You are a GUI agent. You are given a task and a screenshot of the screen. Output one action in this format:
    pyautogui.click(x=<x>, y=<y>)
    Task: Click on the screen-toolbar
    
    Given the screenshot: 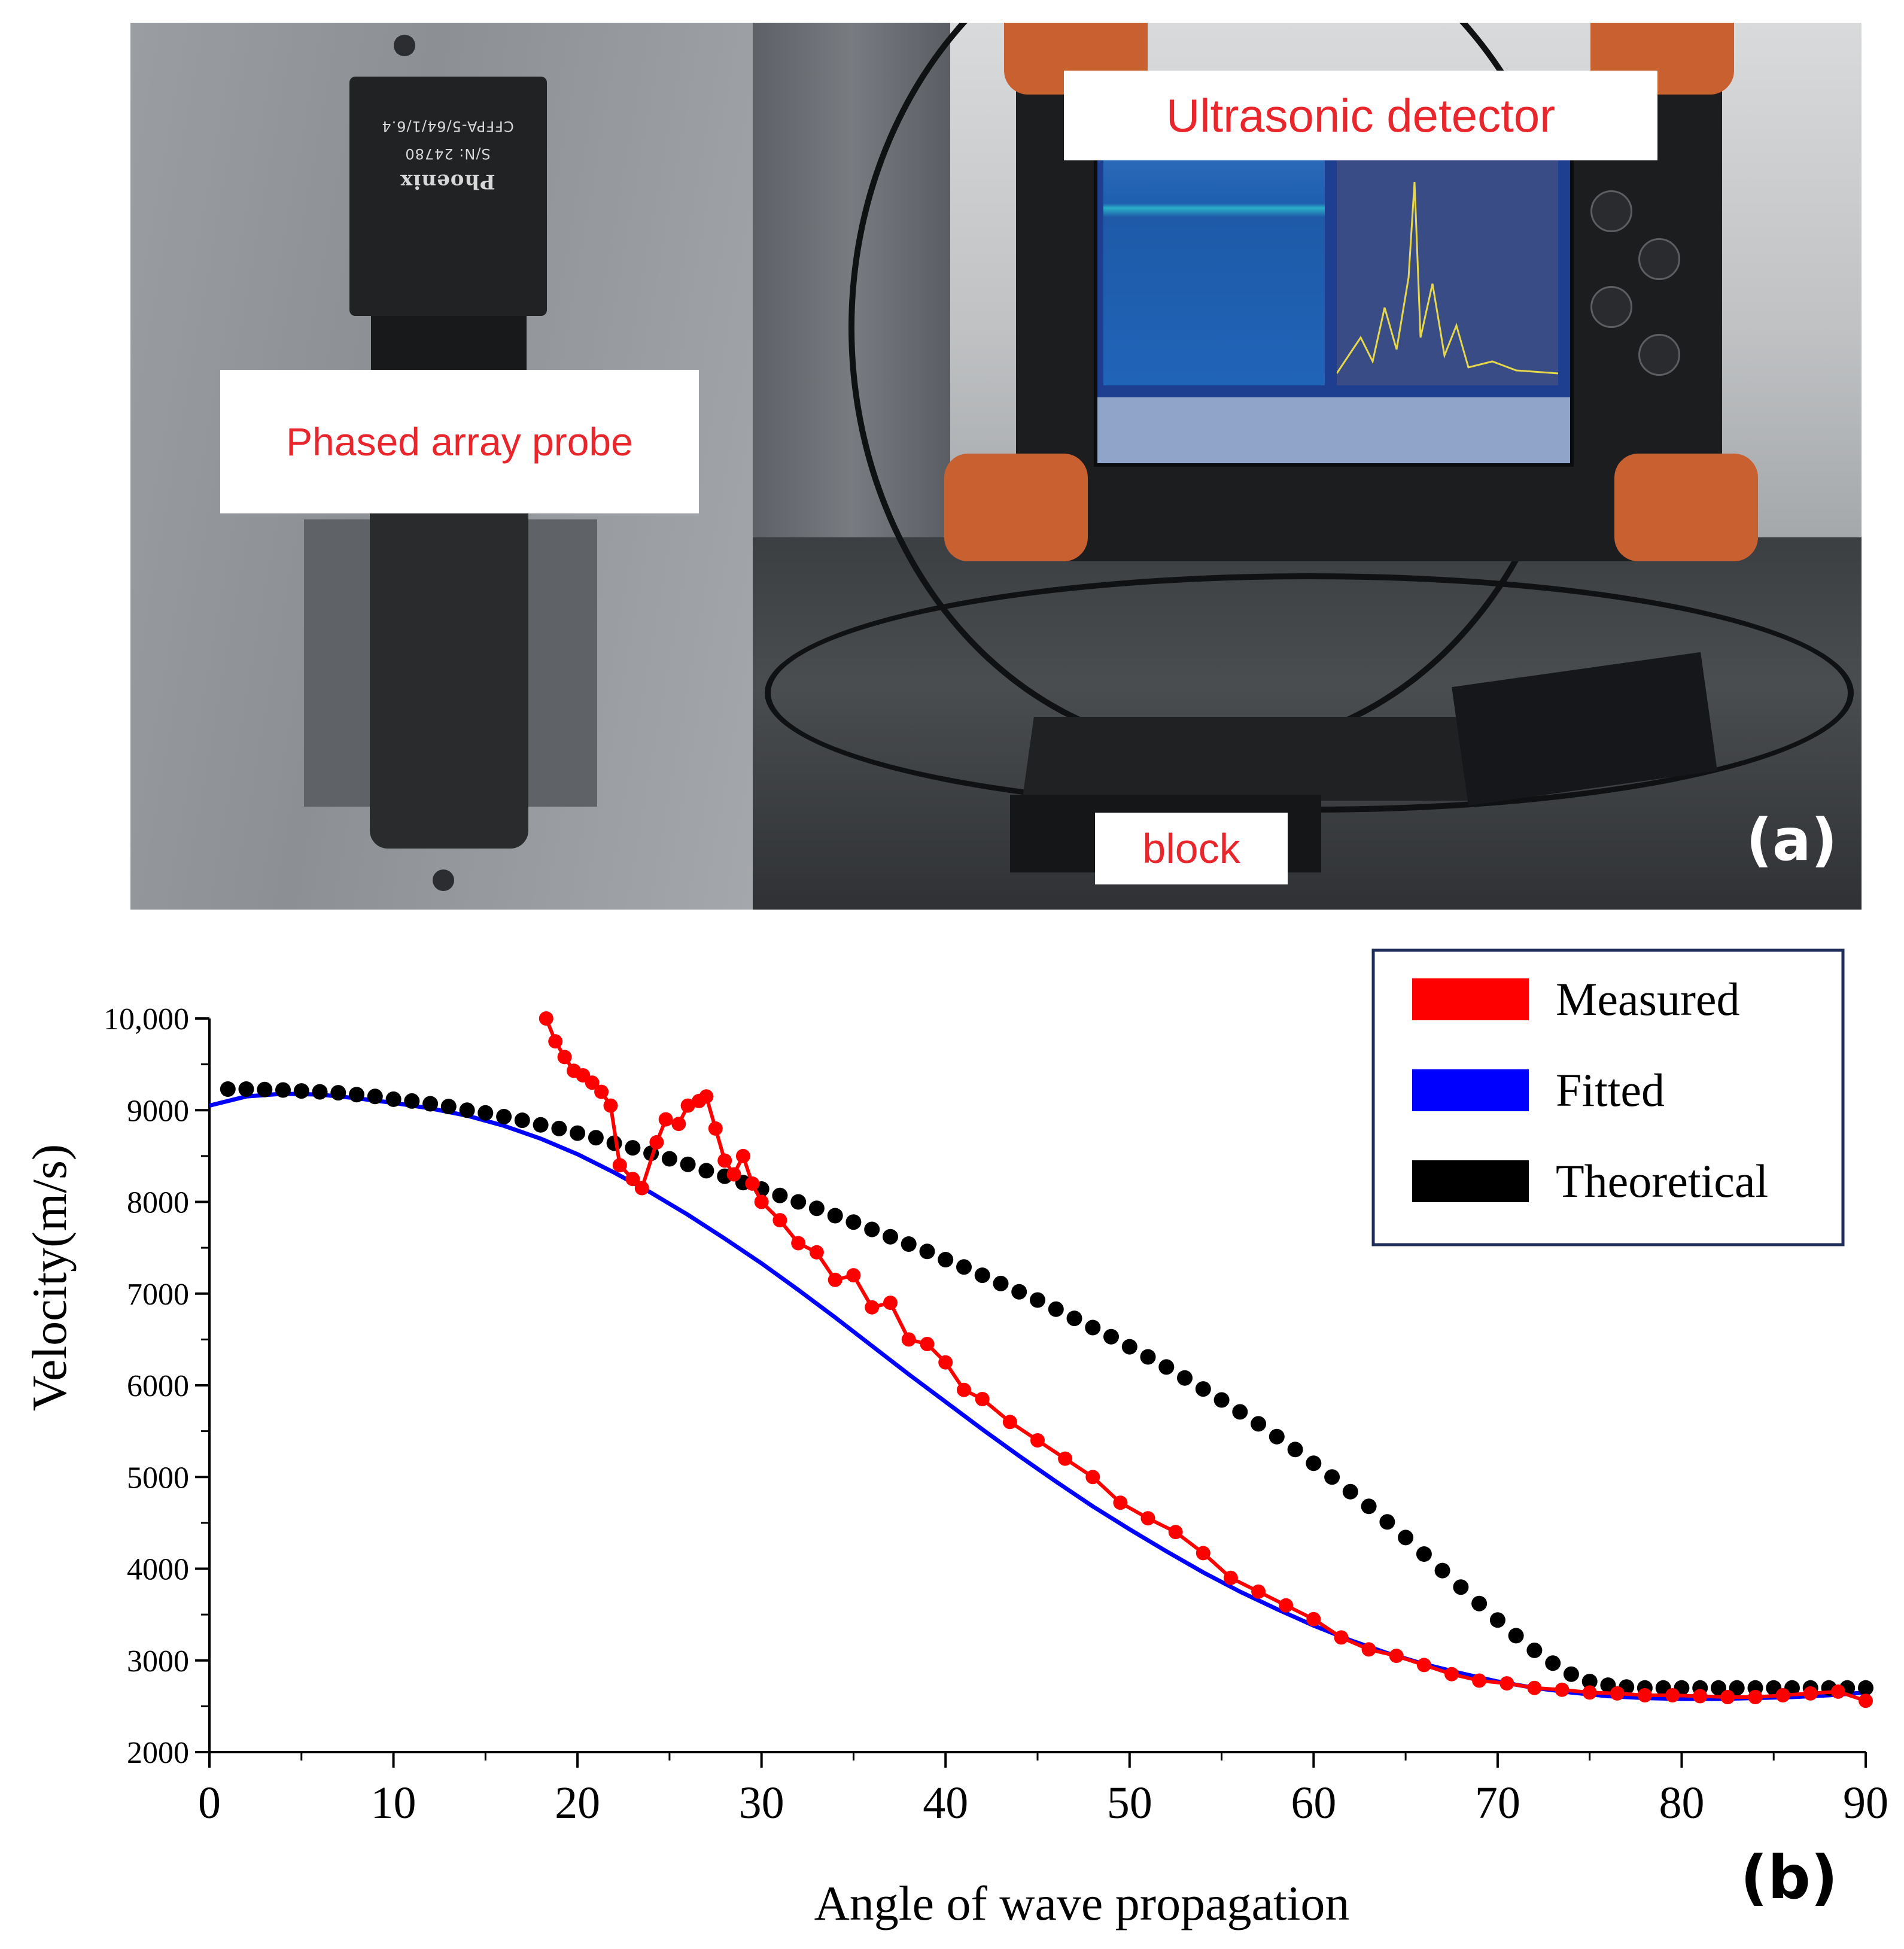 What is the action you would take?
    pyautogui.click(x=1334, y=430)
    